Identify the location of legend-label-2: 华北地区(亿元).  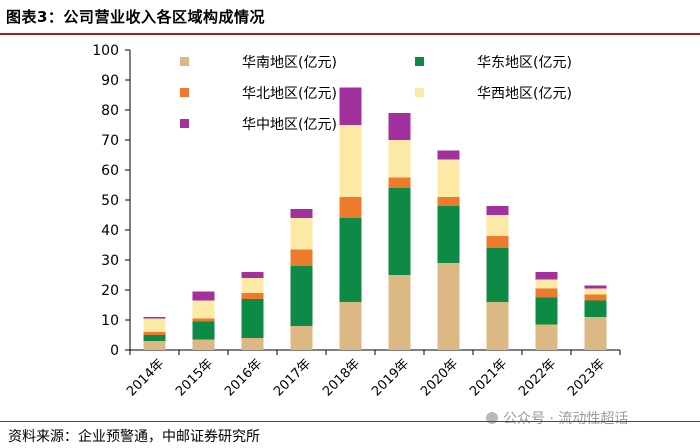
(289, 94).